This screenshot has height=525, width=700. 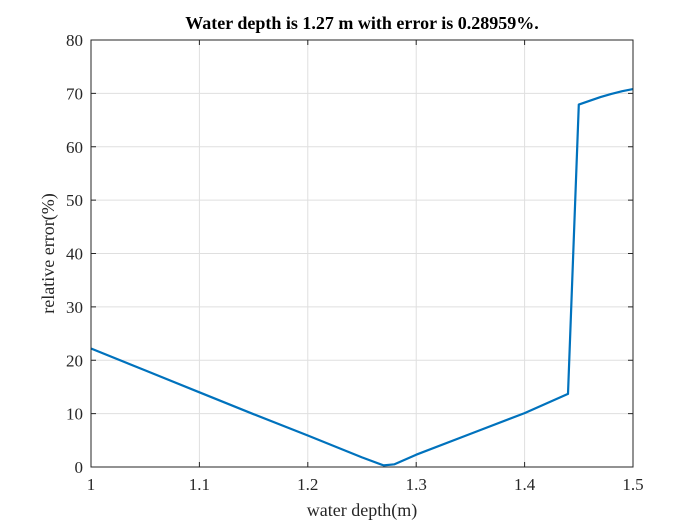 I want to click on y-tick-label: 60, so click(x=74, y=147).